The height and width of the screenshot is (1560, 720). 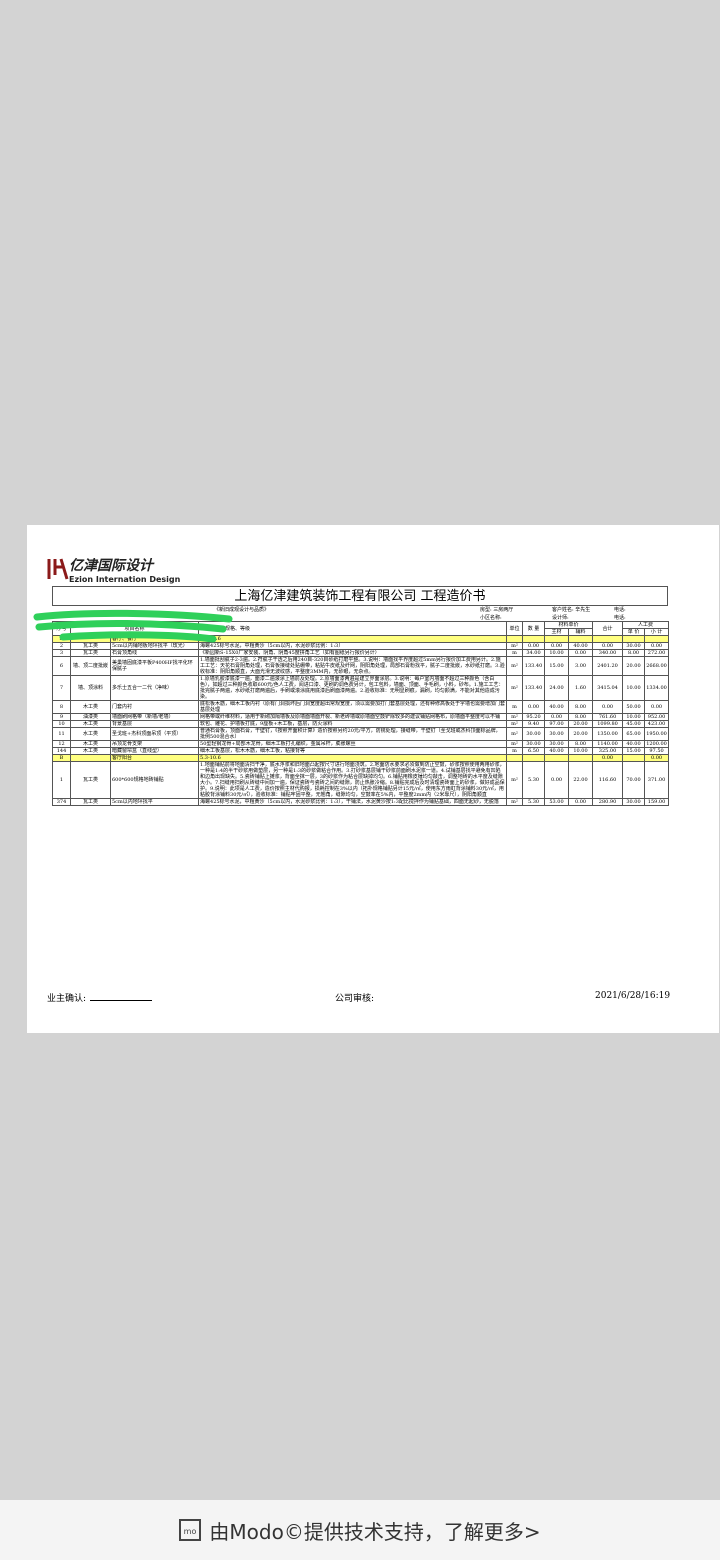 I want to click on item-name: 5cm以内地坪找平, so click(x=154, y=802).